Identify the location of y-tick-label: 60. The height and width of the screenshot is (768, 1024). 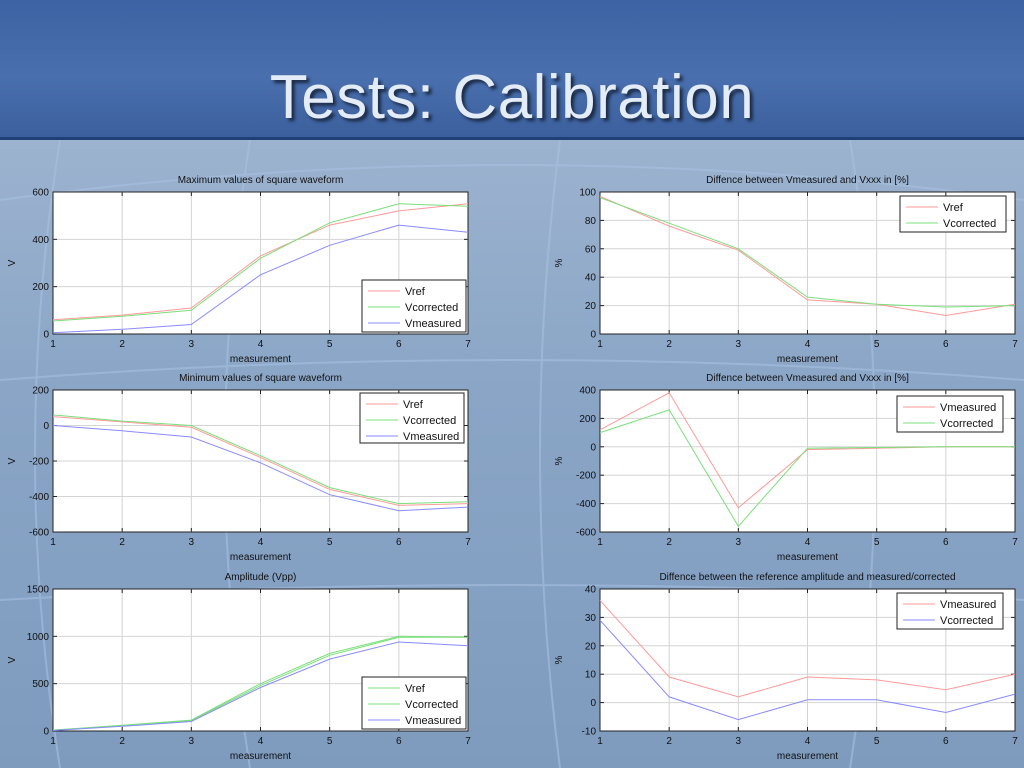
(591, 249).